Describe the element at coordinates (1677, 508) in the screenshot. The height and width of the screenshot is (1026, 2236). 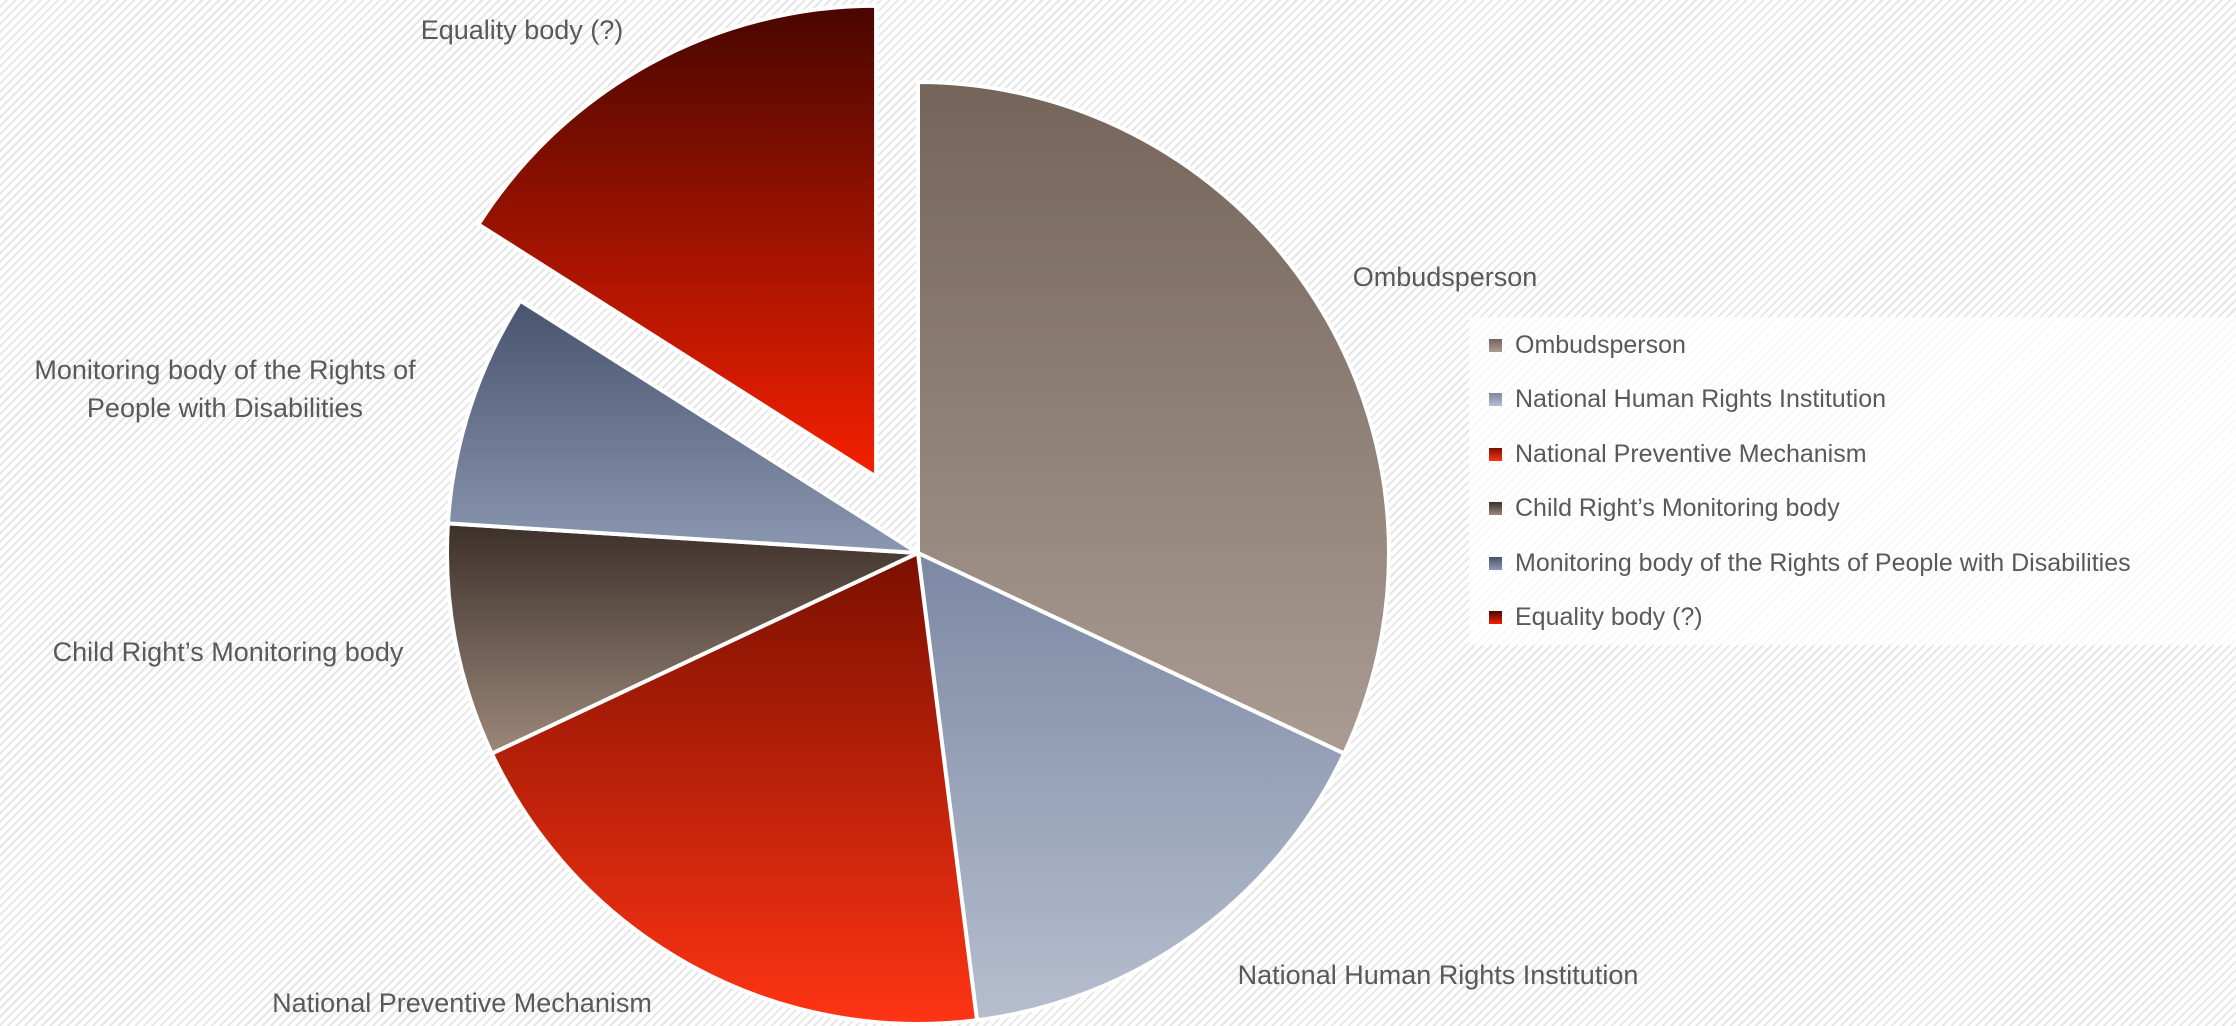
I see `legend-label: Child Right’s Monitoring body` at that location.